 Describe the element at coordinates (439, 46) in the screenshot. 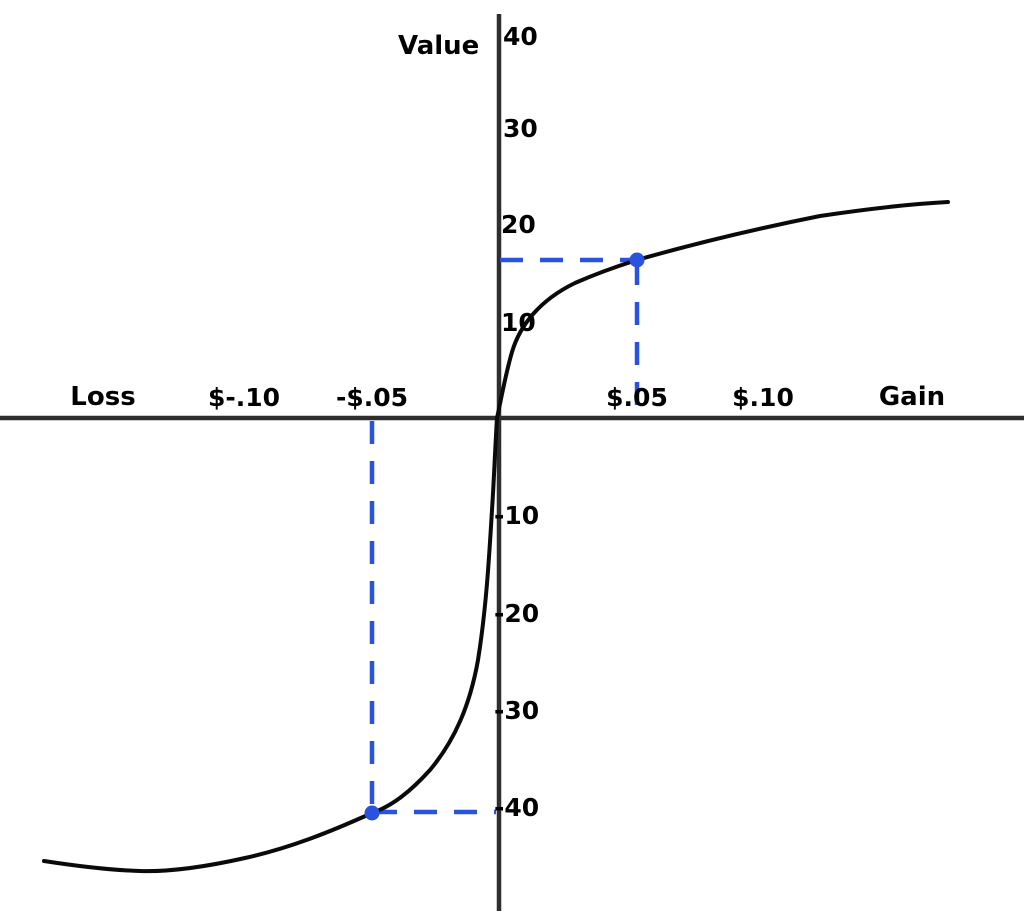

I see `y-axis-title: Value` at that location.